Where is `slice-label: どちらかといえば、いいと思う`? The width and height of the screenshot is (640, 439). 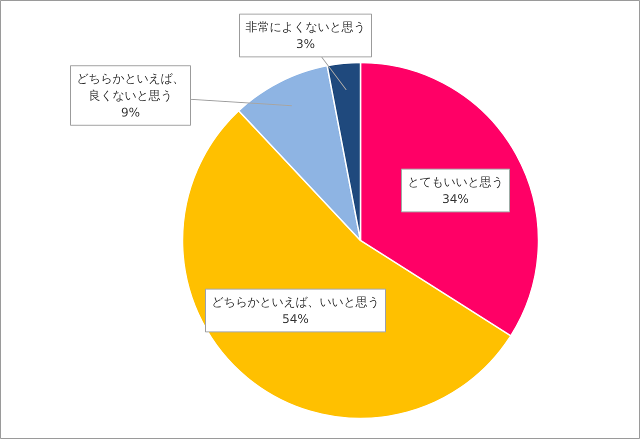 slice-label: どちらかといえば、いいと思う is located at coordinates (296, 302).